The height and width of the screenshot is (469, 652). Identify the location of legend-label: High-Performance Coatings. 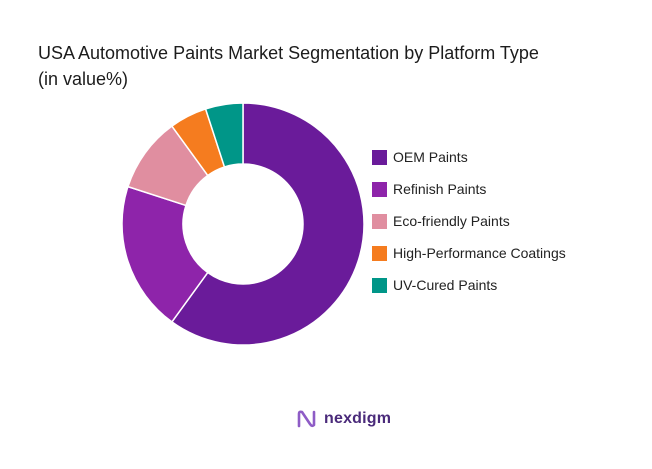
(479, 253).